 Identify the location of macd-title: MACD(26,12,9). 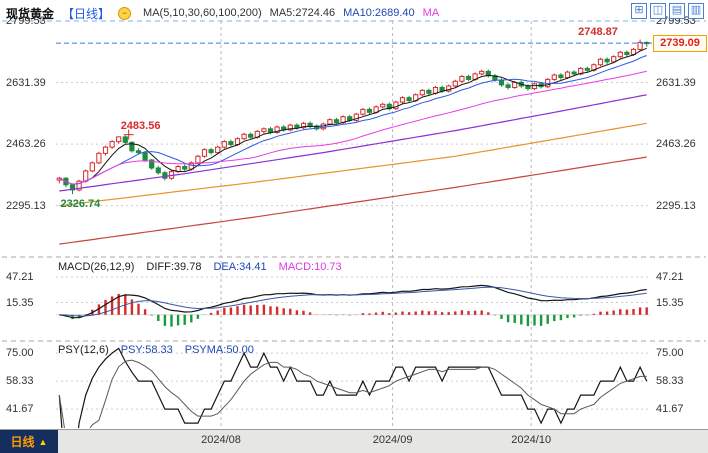
(96, 267).